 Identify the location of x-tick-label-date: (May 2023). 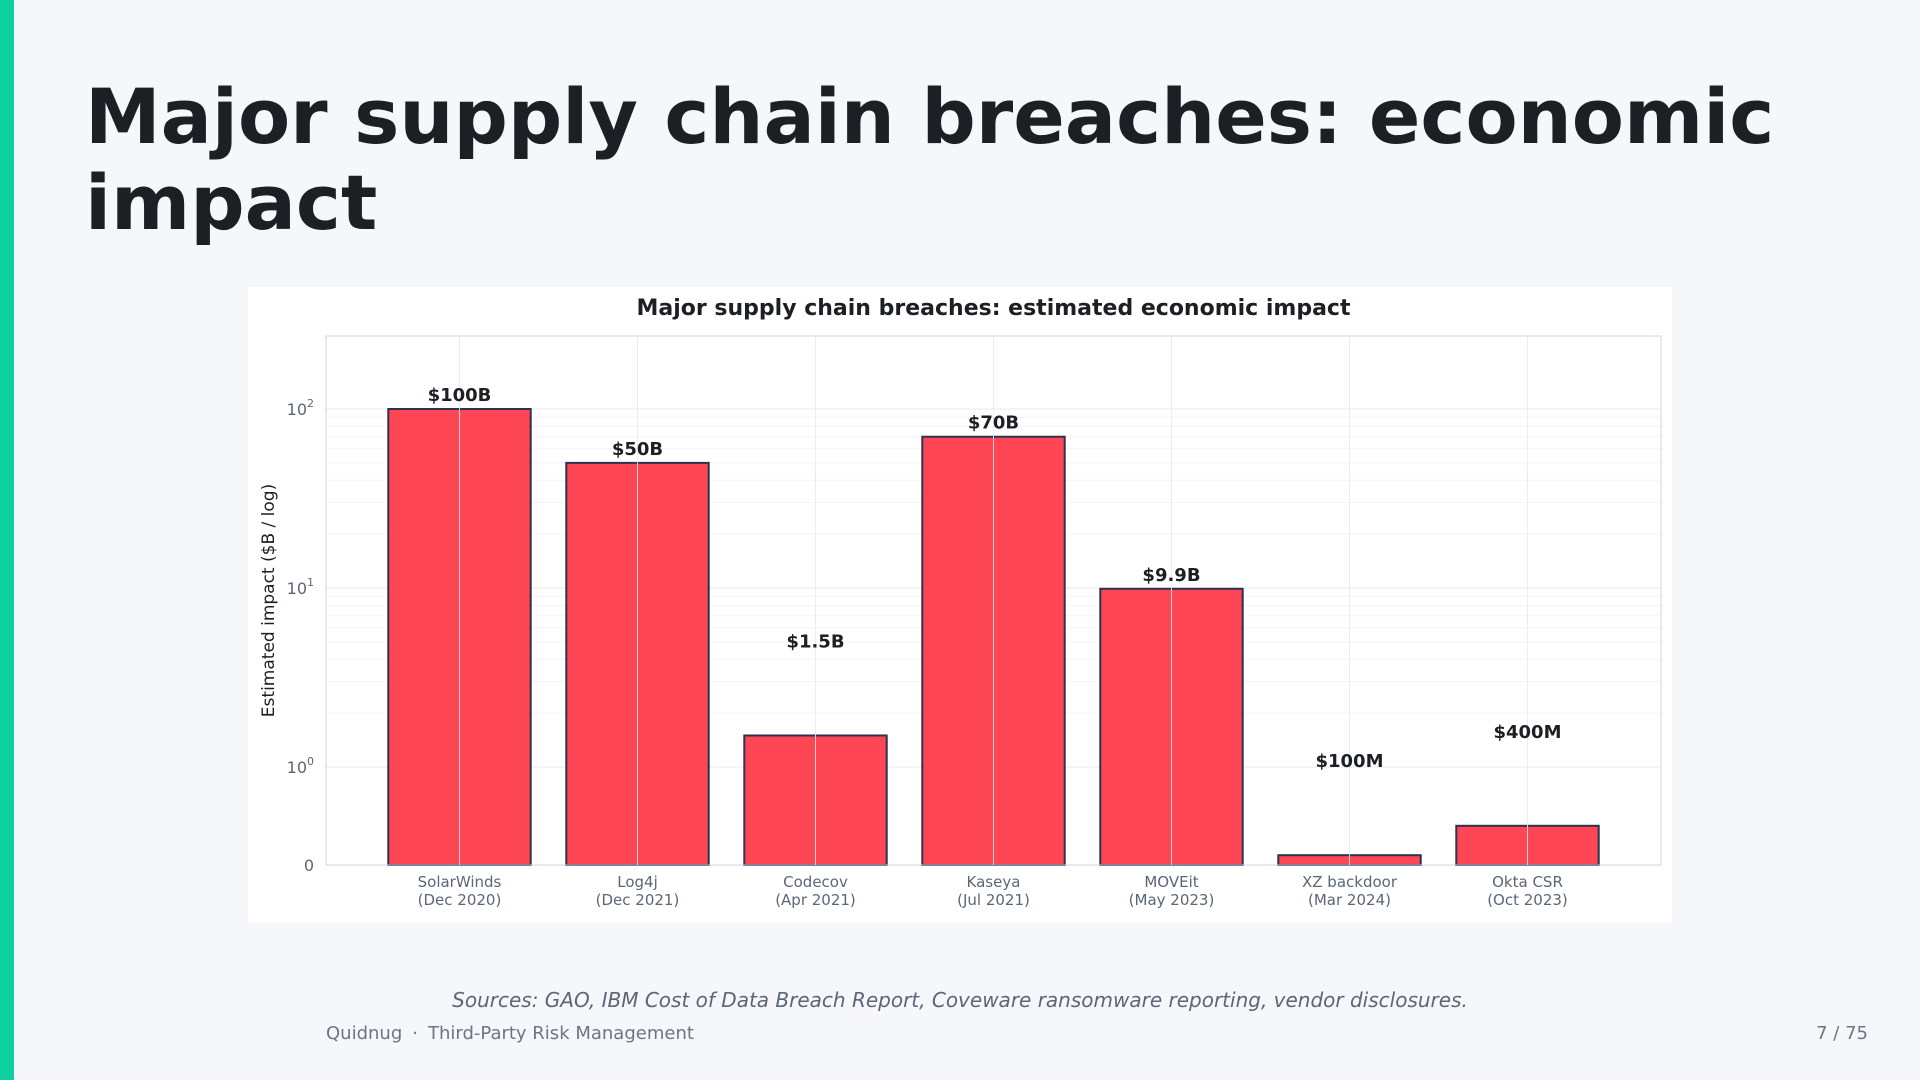
(1172, 900).